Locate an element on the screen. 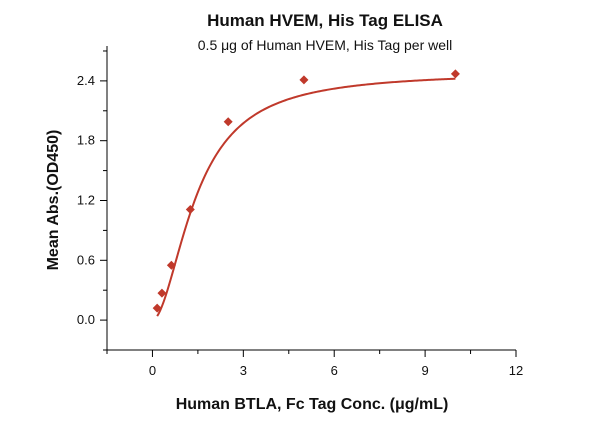  y-tick-label: 0.6 is located at coordinates (86, 259).